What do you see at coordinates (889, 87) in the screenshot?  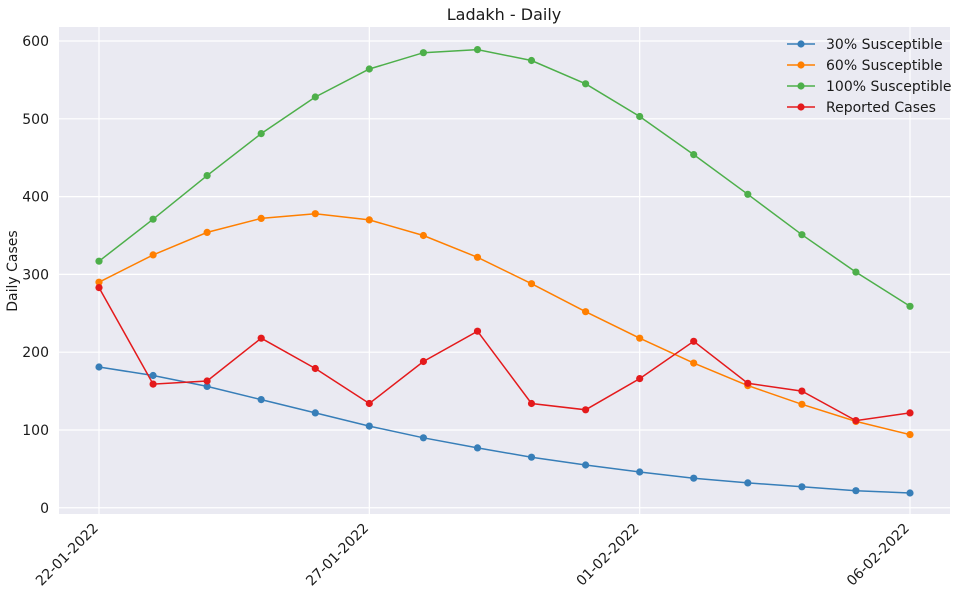 I see `legend-label: 100% Susceptible` at bounding box center [889, 87].